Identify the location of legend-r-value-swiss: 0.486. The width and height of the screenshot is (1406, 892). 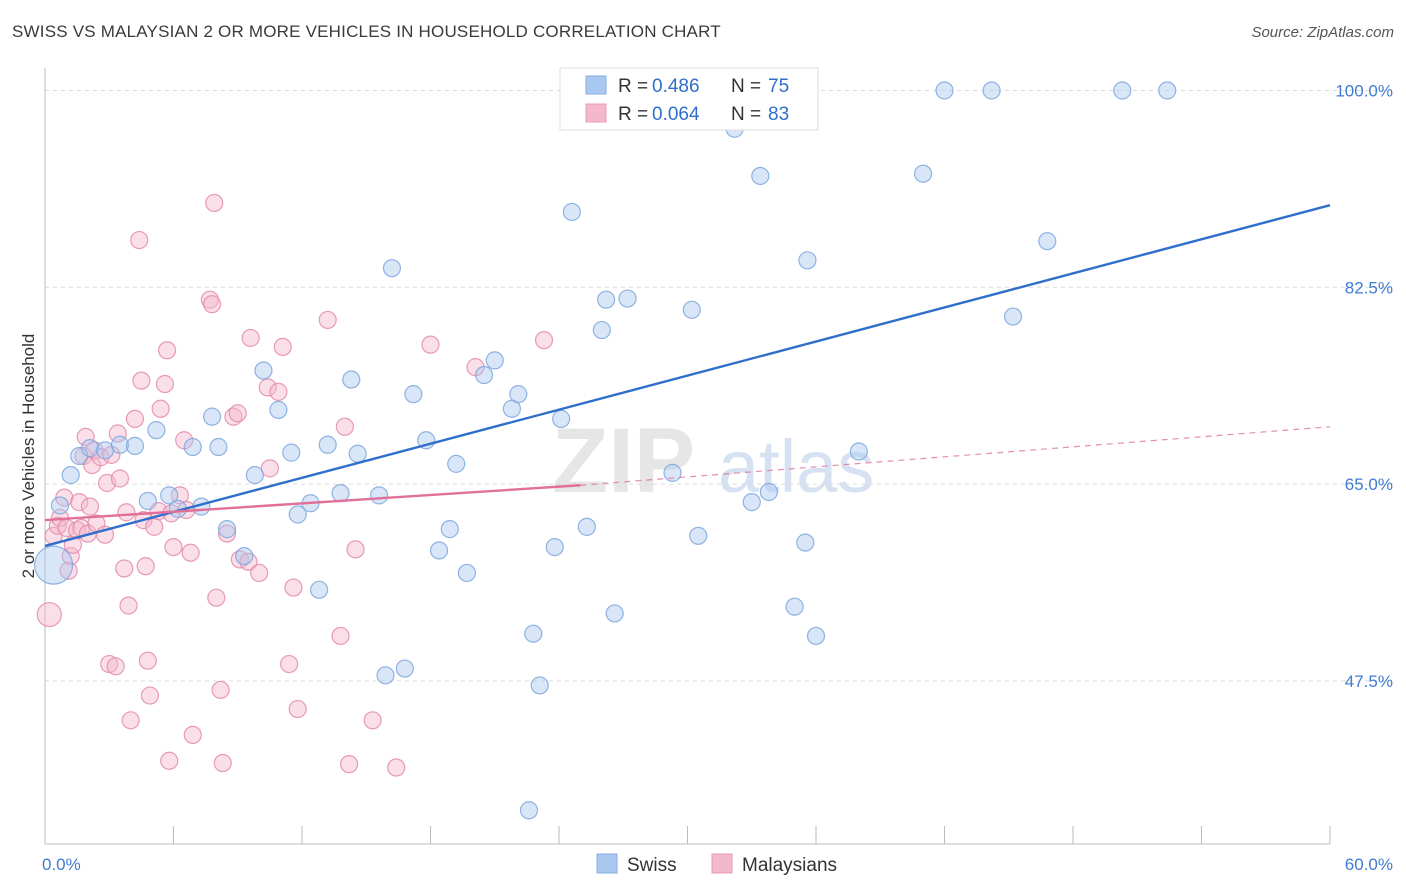
(676, 86).